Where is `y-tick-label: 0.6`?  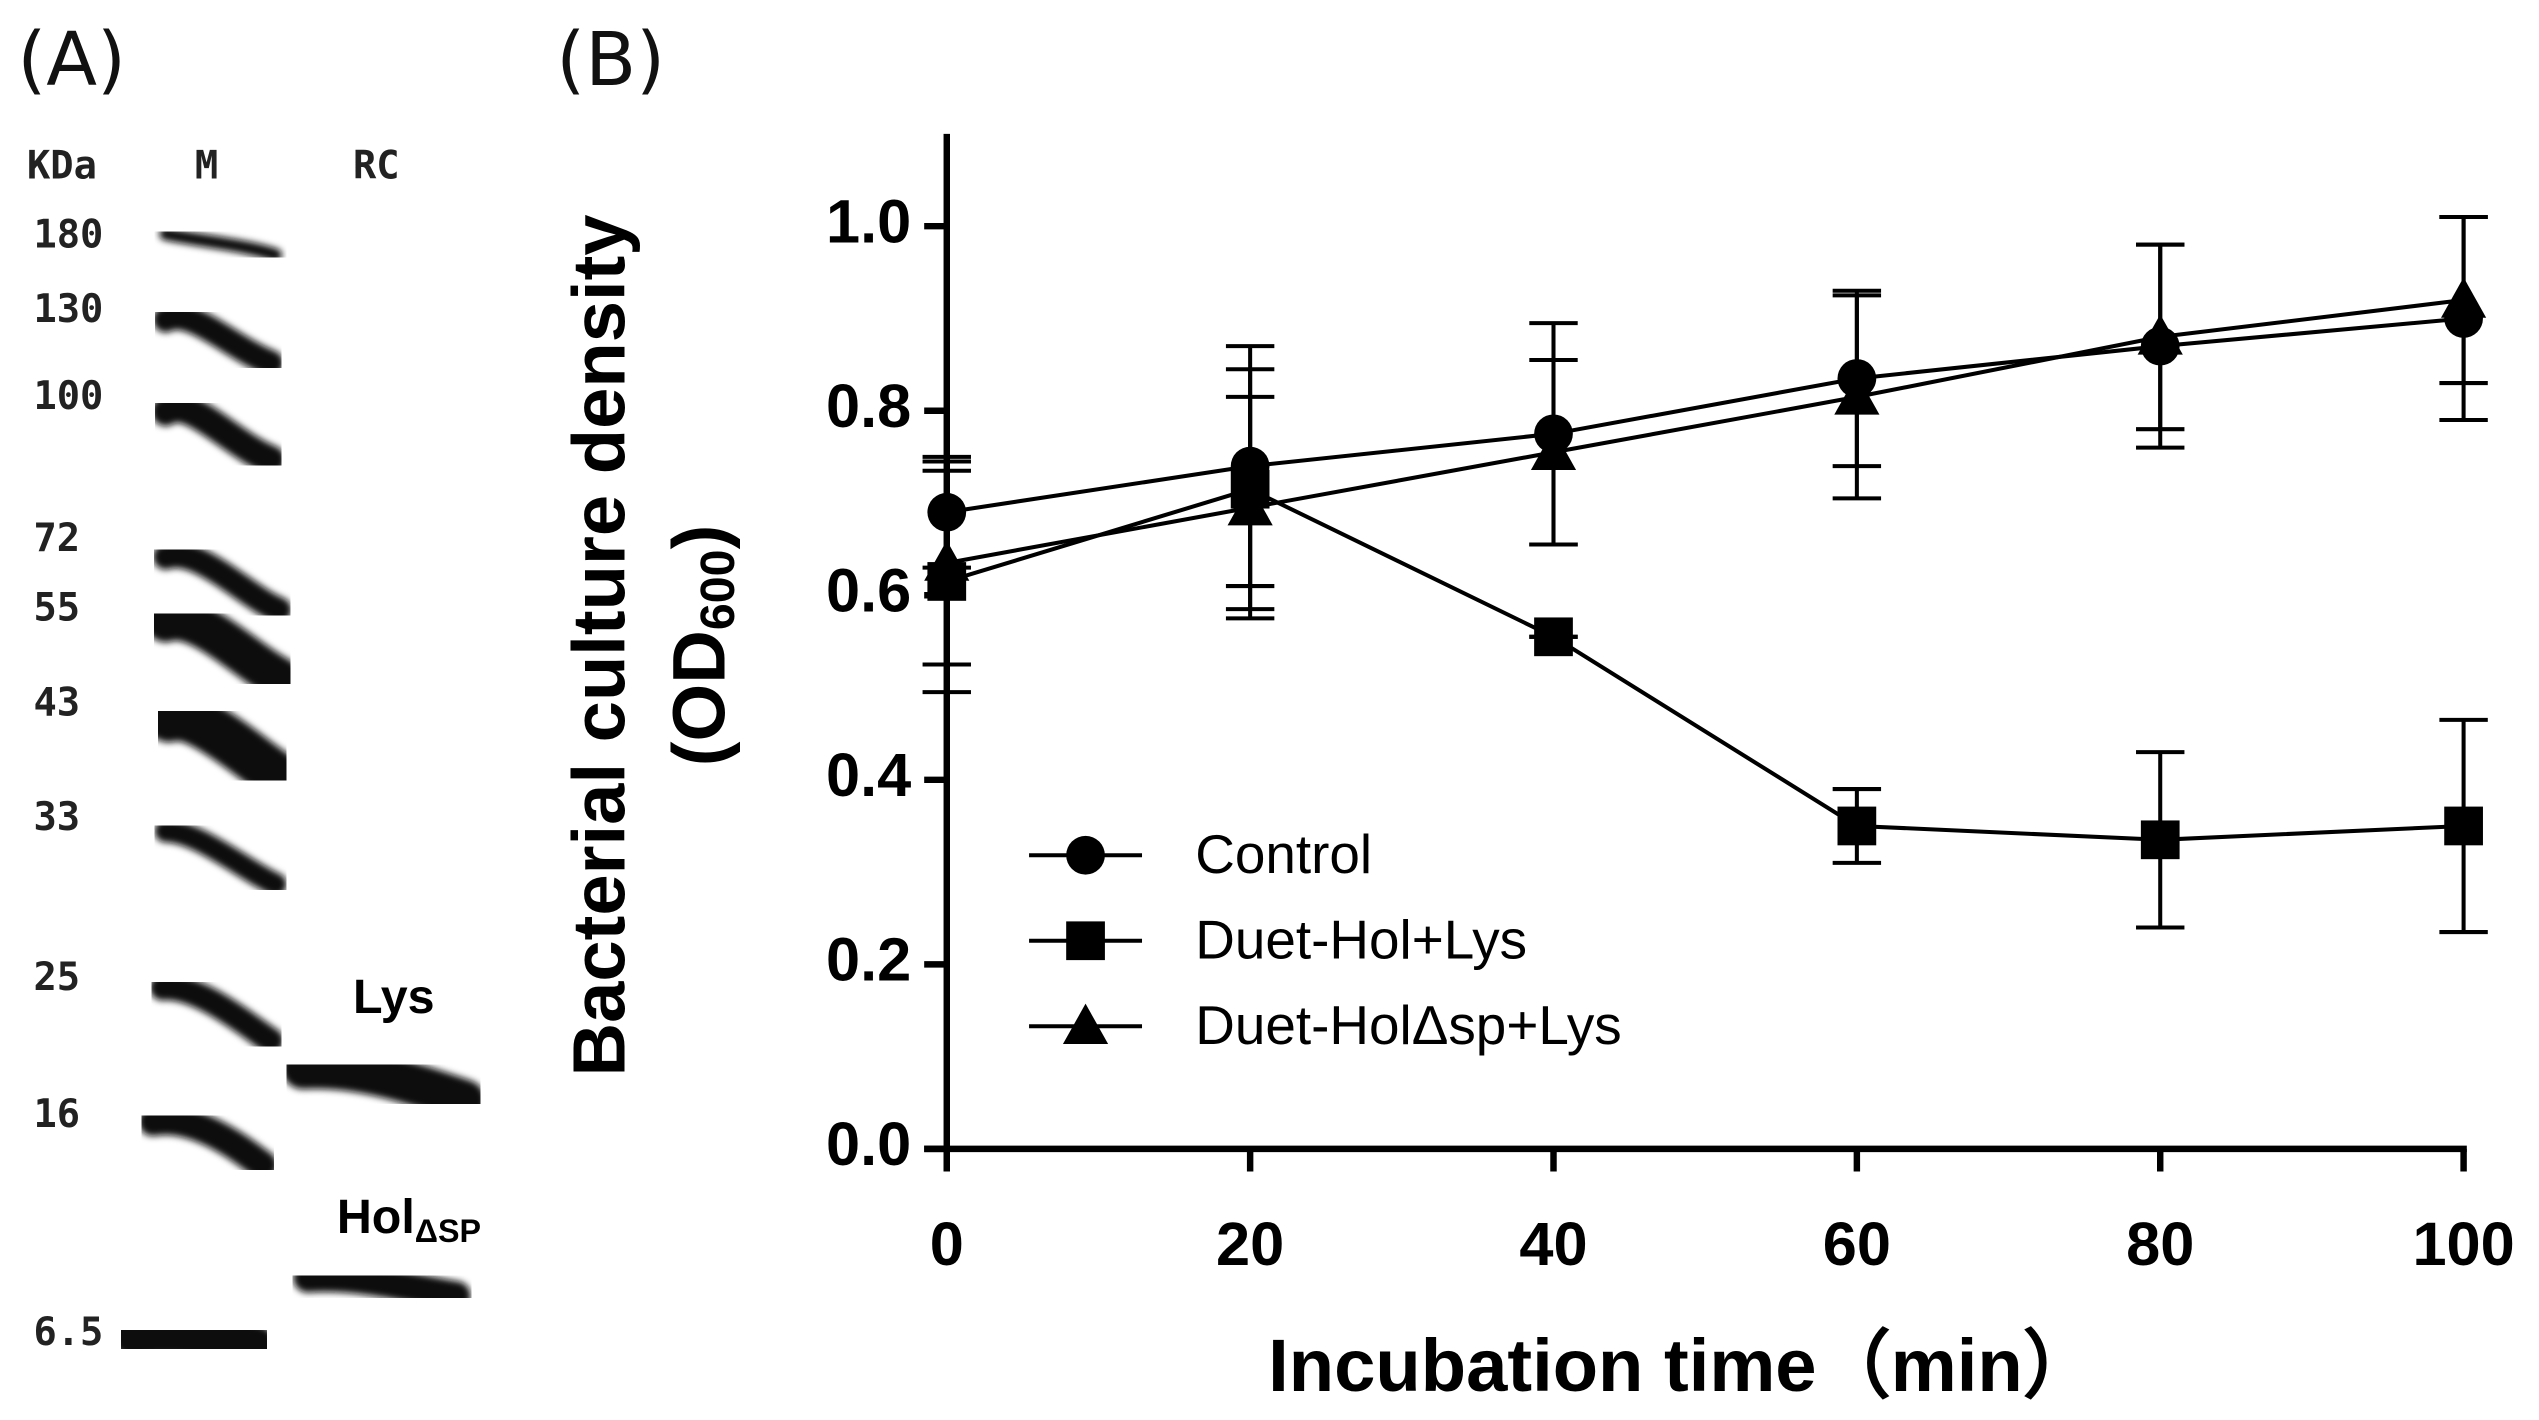
y-tick-label: 0.6 is located at coordinates (868, 589).